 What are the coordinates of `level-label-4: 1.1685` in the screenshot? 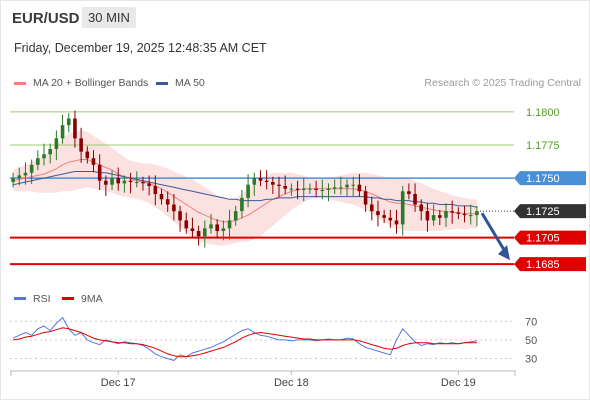 It's located at (543, 265).